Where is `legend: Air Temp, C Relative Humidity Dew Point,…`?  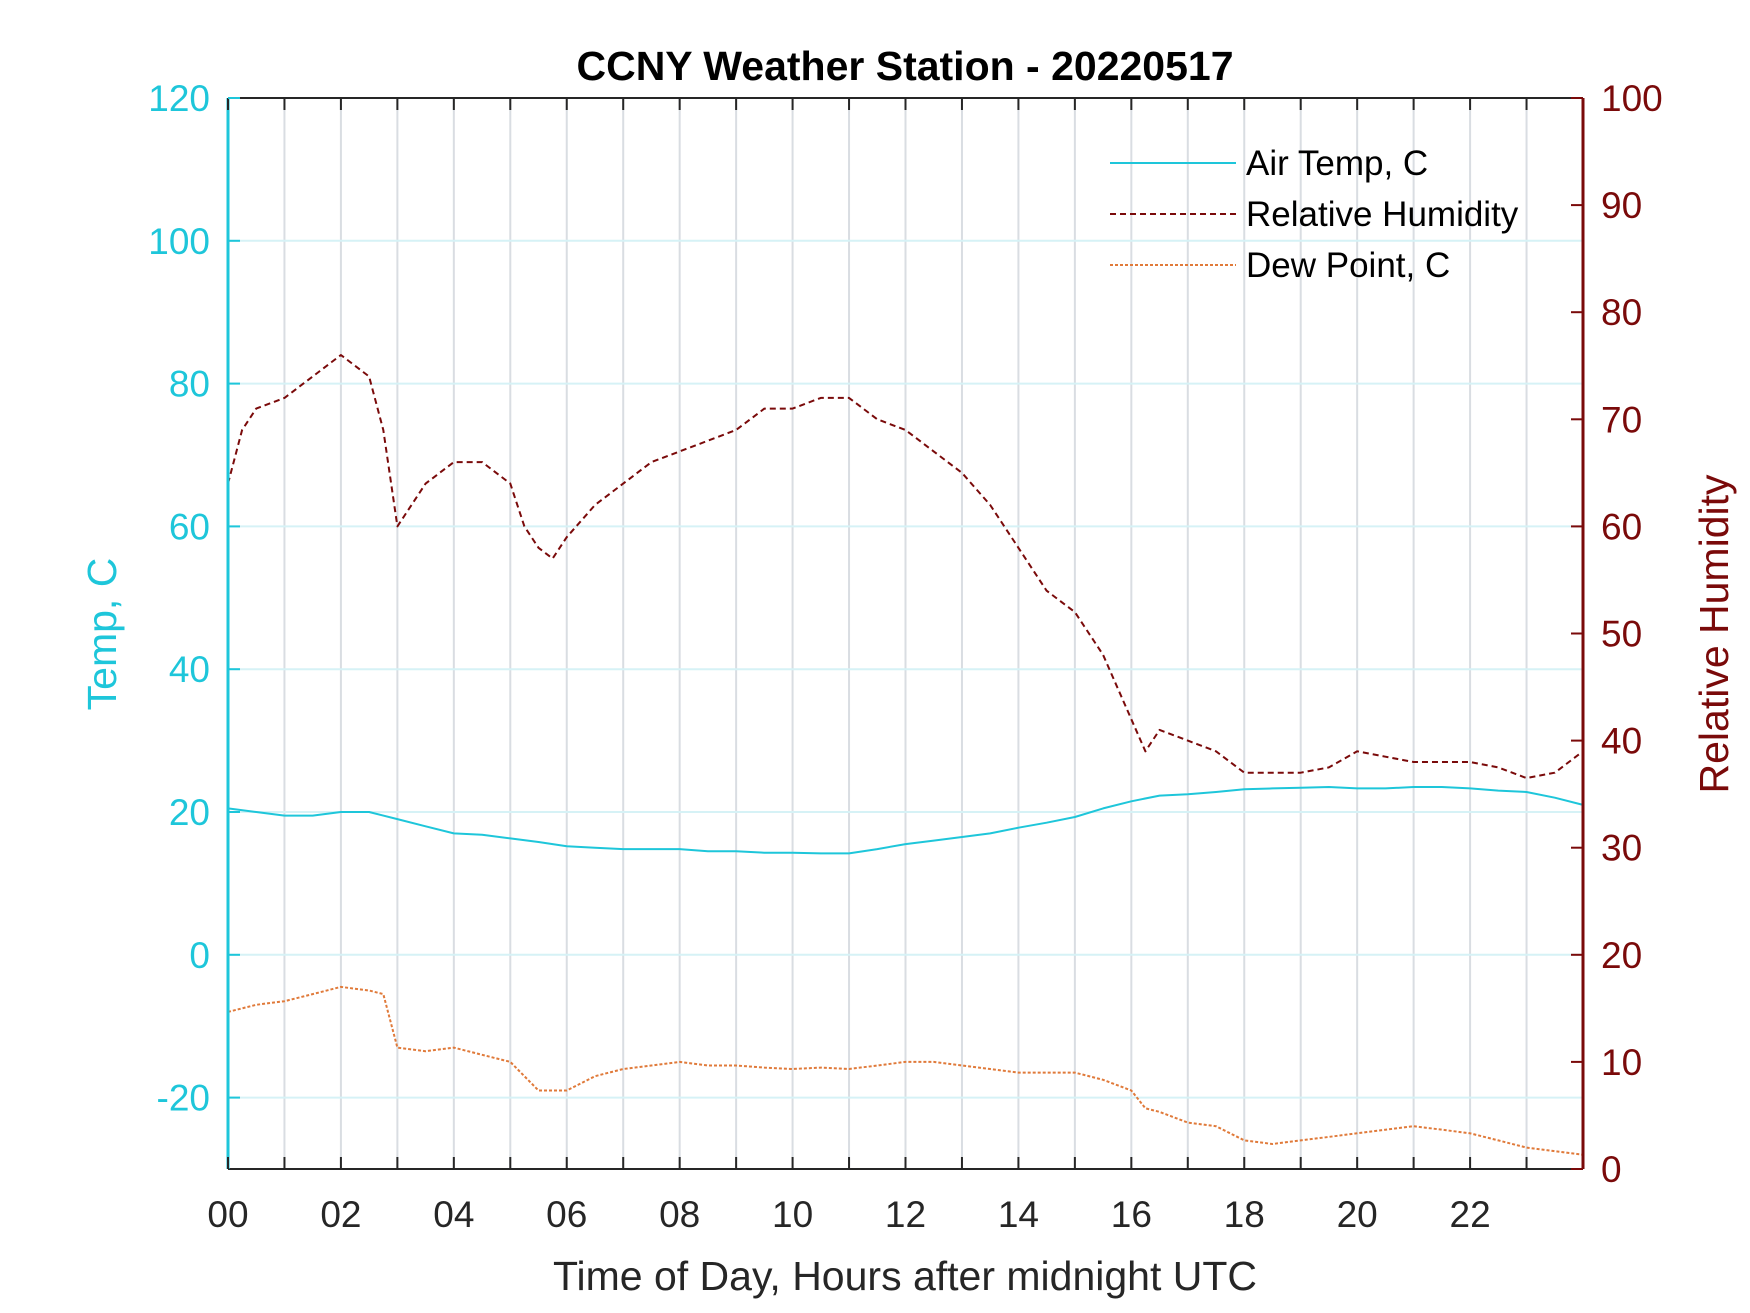 legend: Air Temp, C Relative Humidity Dew Point,… is located at coordinates (1314, 214).